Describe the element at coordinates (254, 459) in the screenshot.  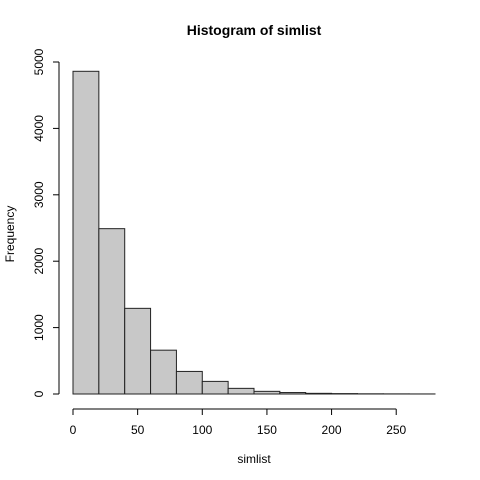
I see `x-axis-label: simlist` at that location.